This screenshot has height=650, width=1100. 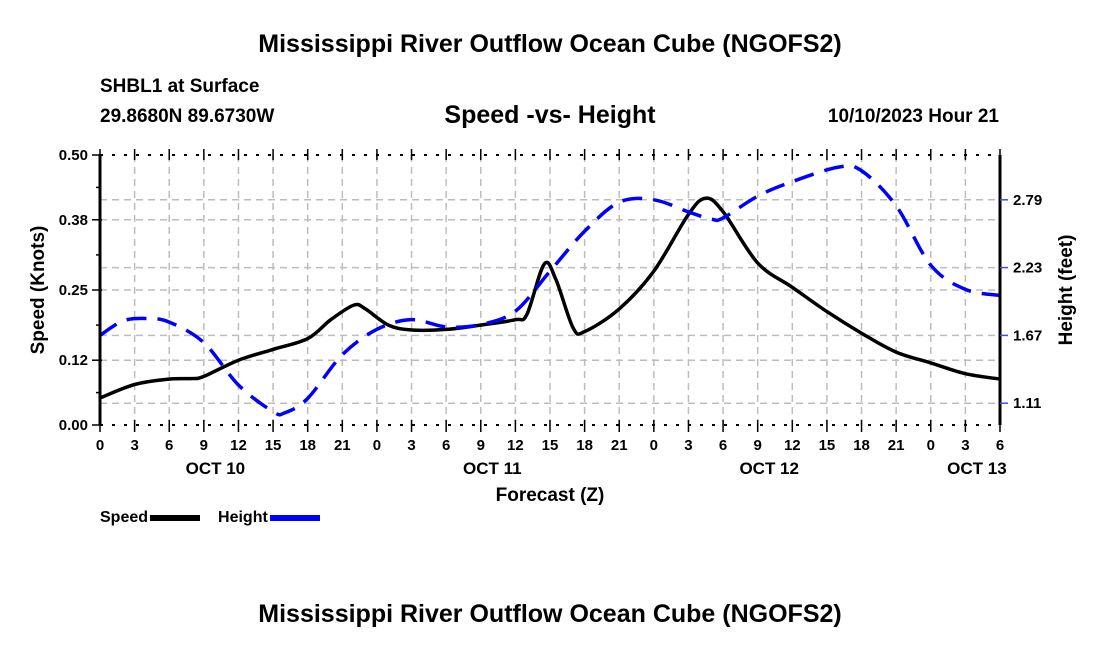 I want to click on legend-speed-swatch, so click(x=175, y=518).